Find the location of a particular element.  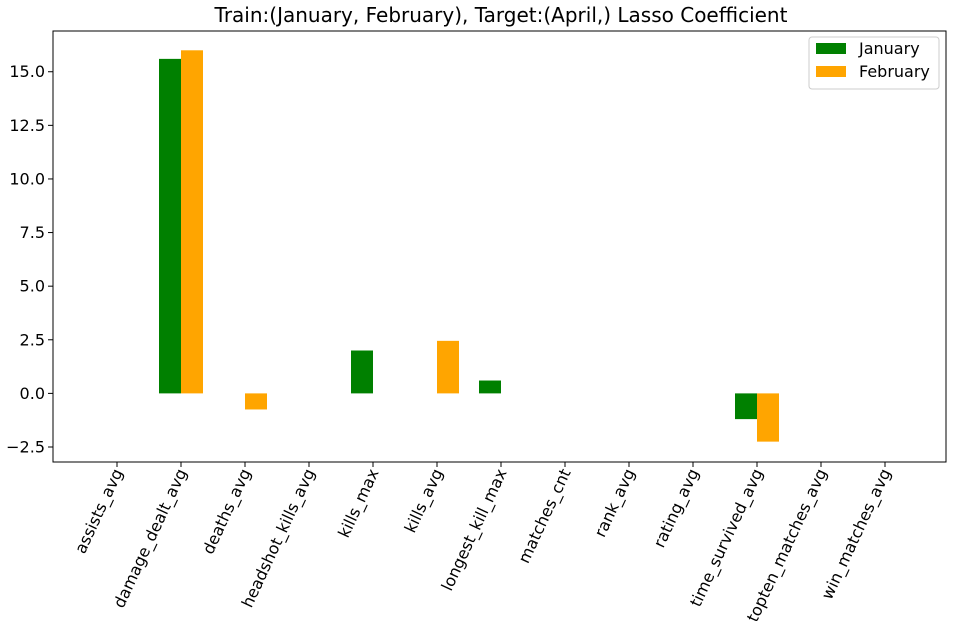

x-tick-label: rating_avg is located at coordinates (677, 508).